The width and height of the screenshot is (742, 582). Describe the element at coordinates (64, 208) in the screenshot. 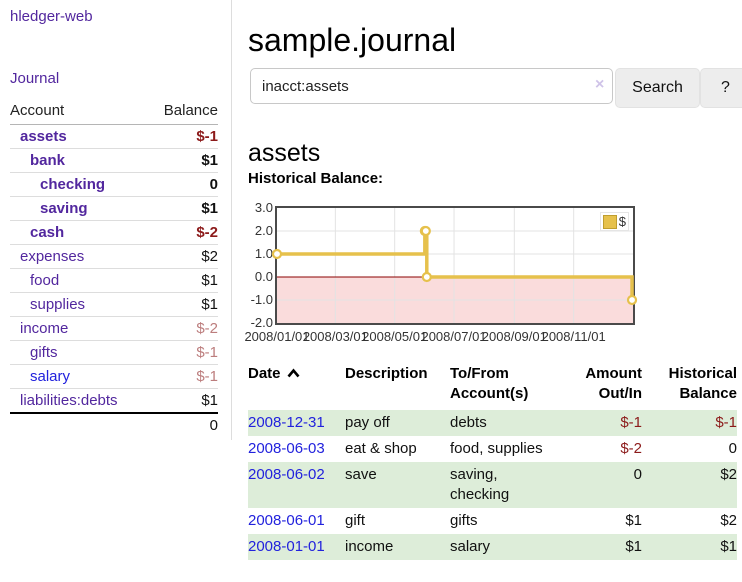

I see `account-link: saving` at that location.